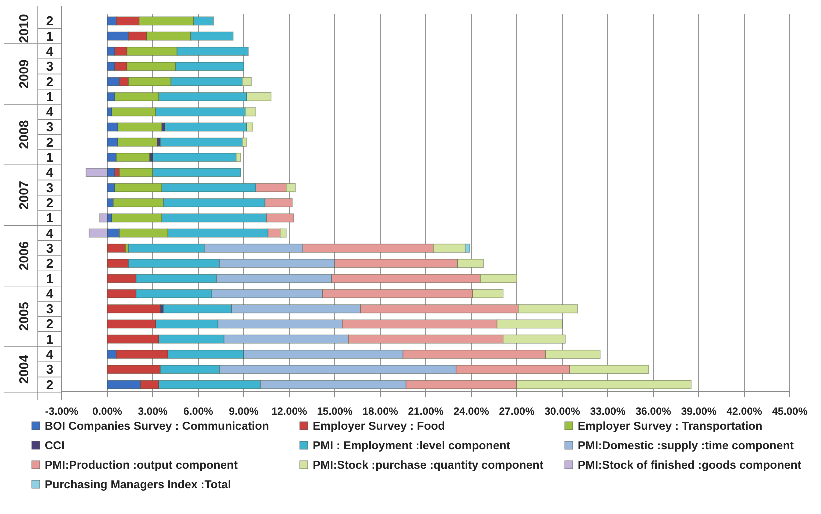 The height and width of the screenshot is (514, 821). What do you see at coordinates (379, 427) in the screenshot?
I see `legend-label: Employer Survey : Food` at bounding box center [379, 427].